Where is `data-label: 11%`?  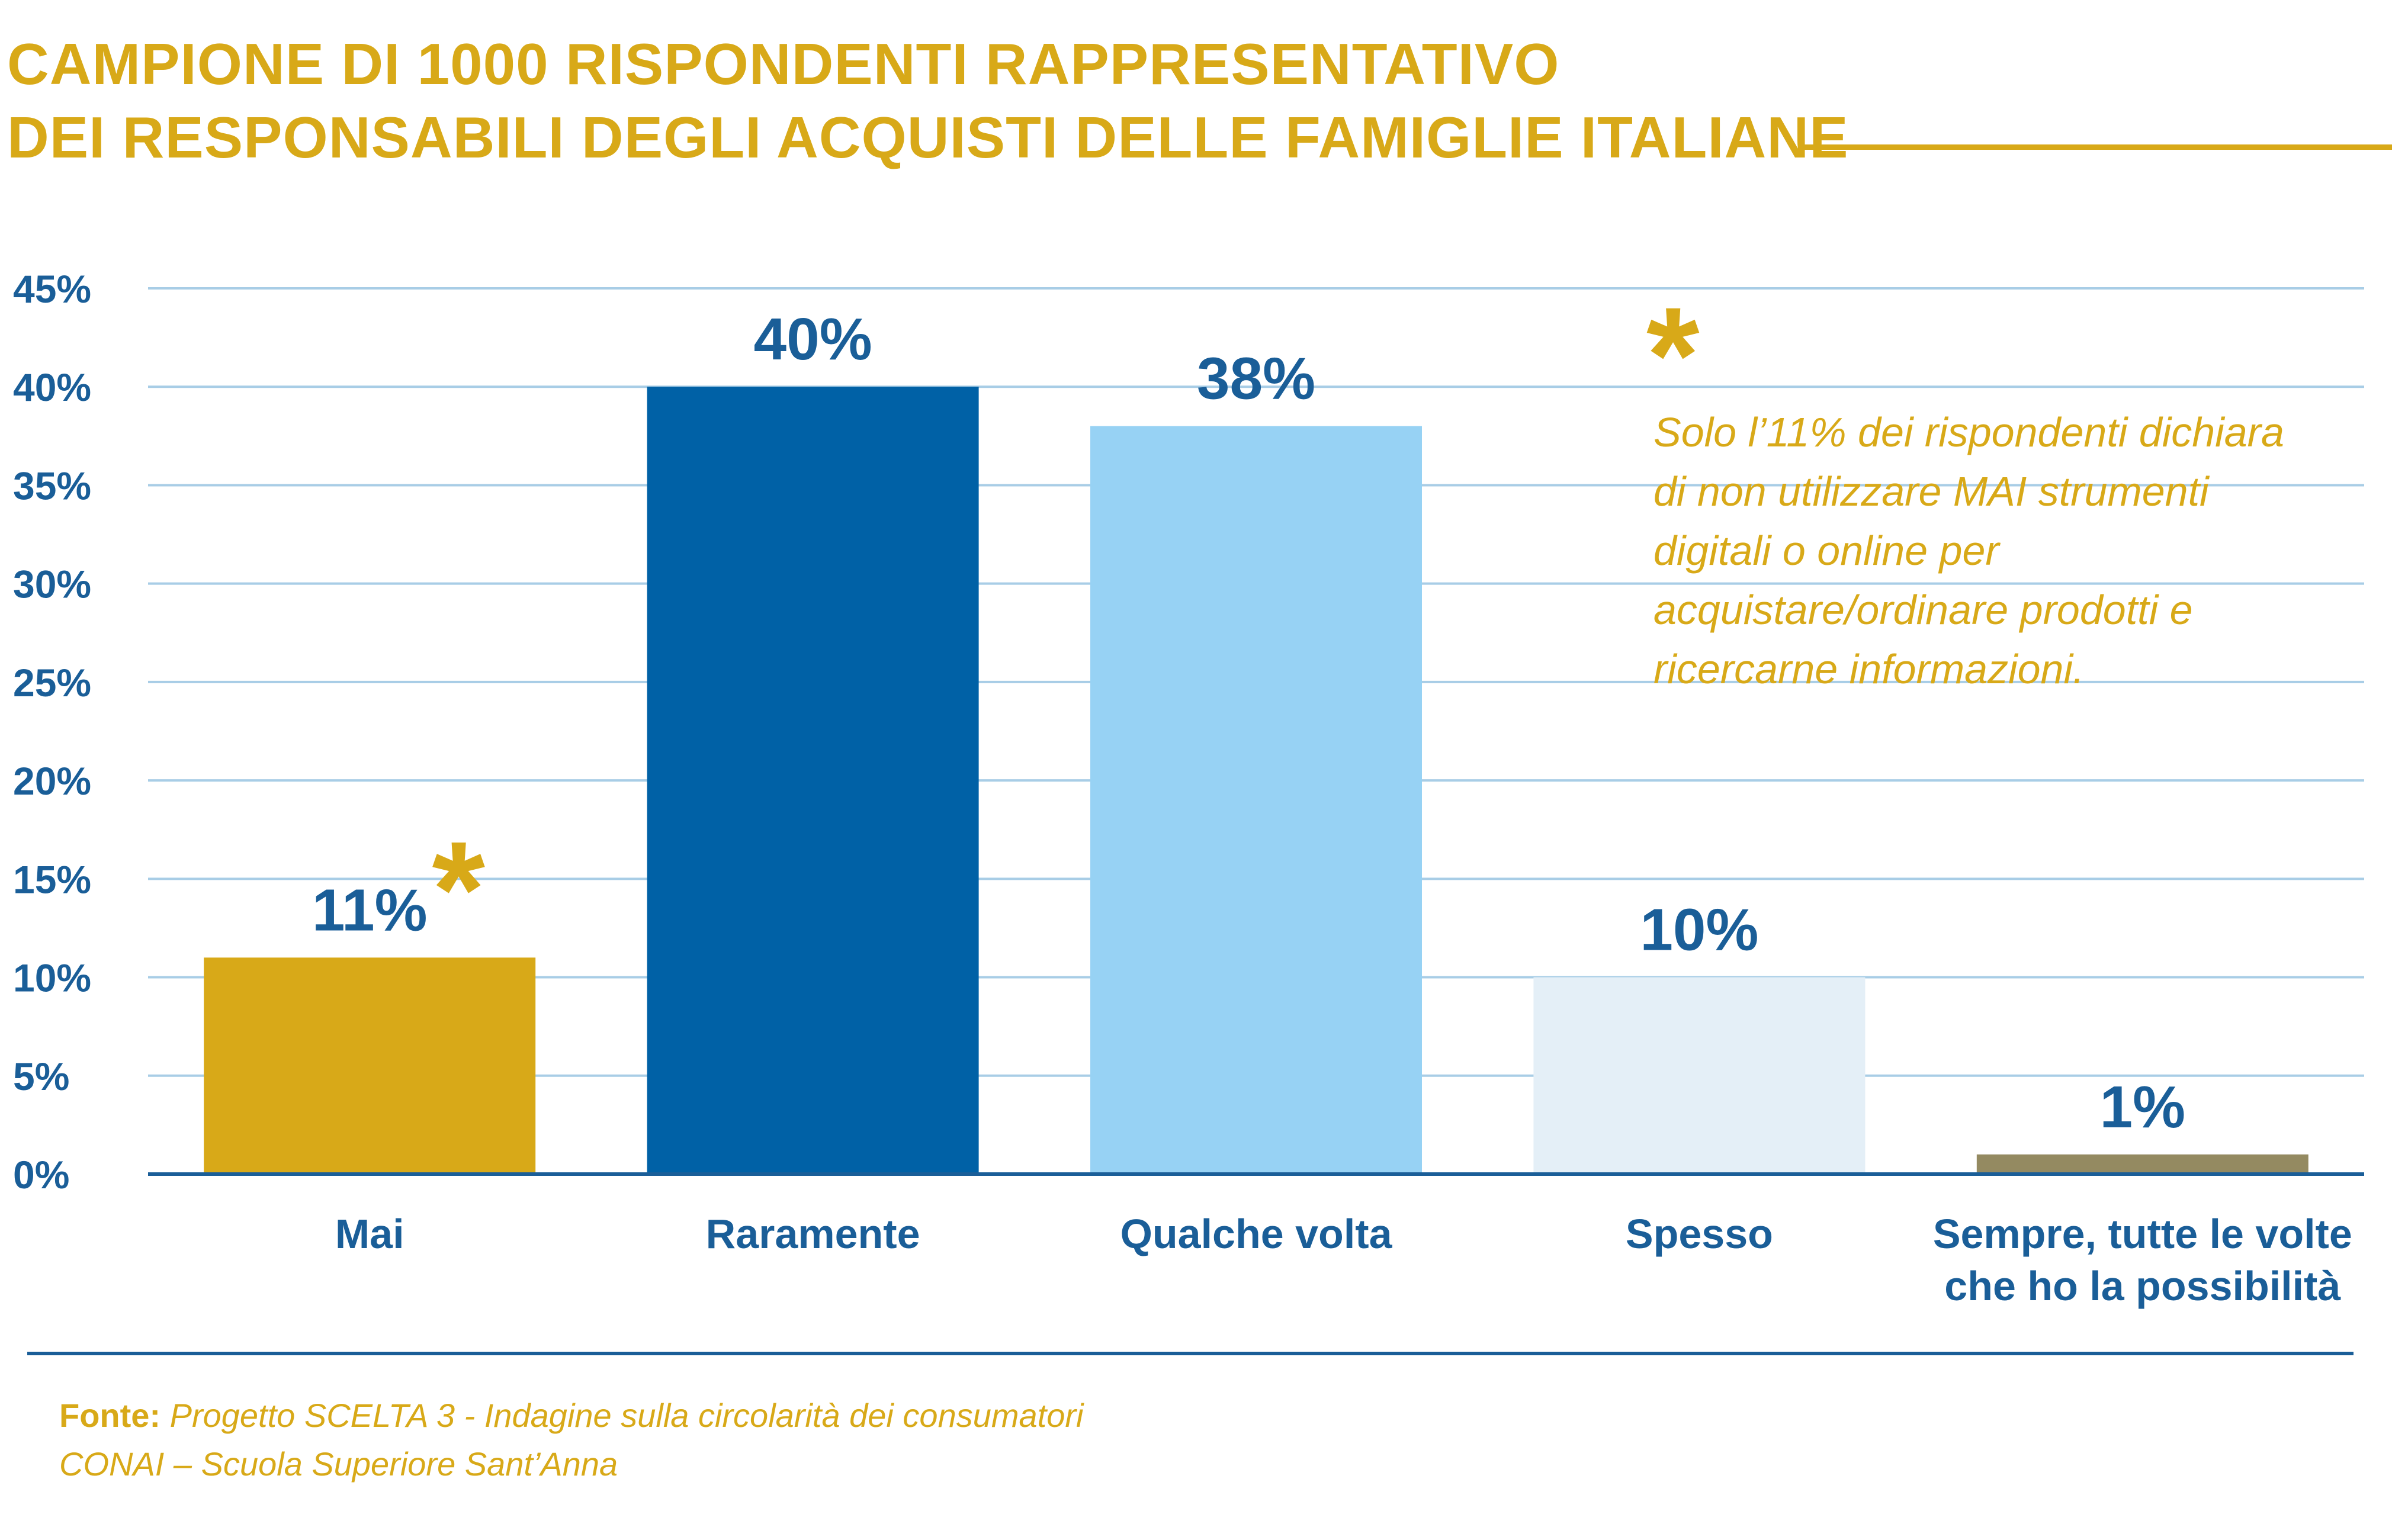 data-label: 11% is located at coordinates (370, 910).